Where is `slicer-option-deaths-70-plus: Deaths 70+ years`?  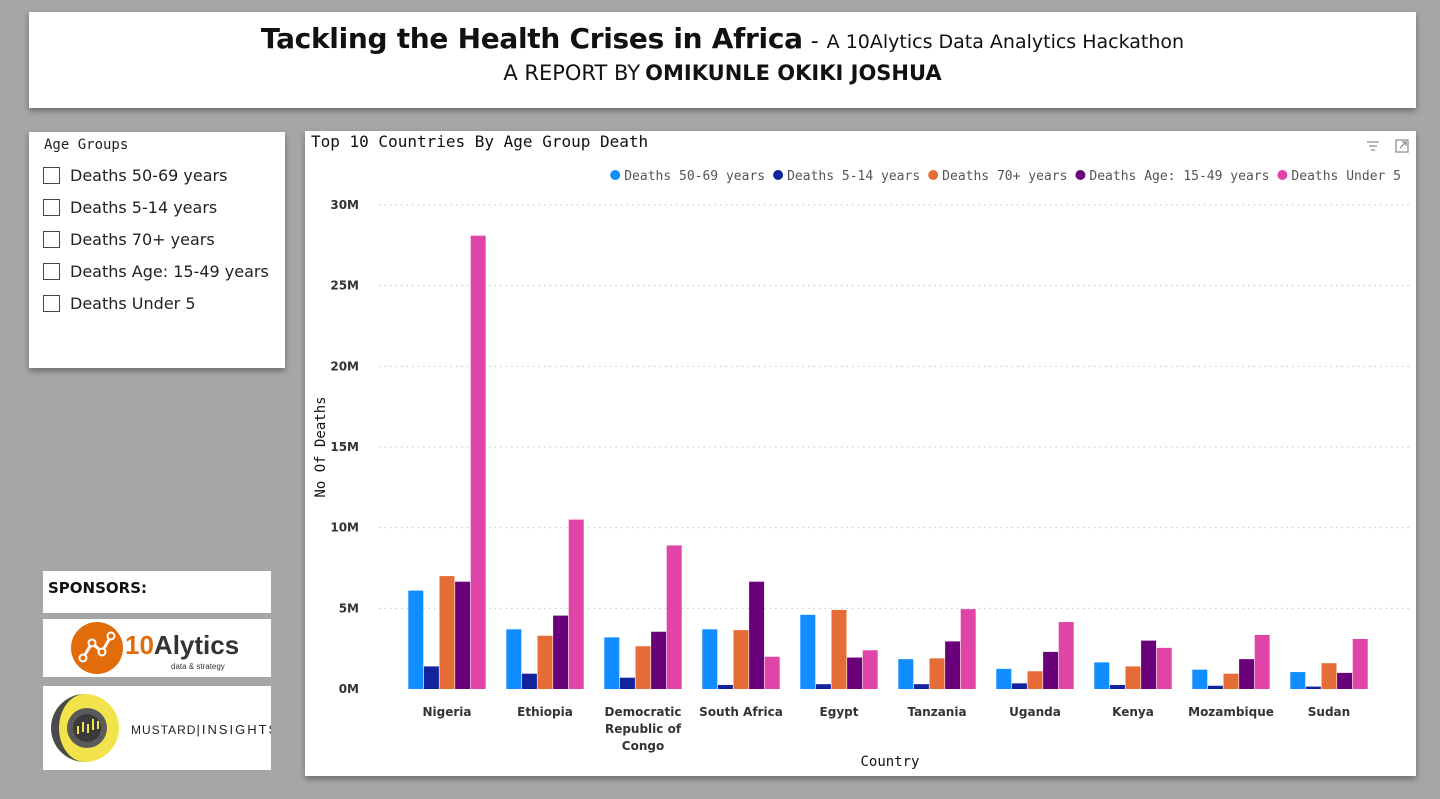
slicer-option-deaths-70-plus: Deaths 70+ years is located at coordinates (129, 239).